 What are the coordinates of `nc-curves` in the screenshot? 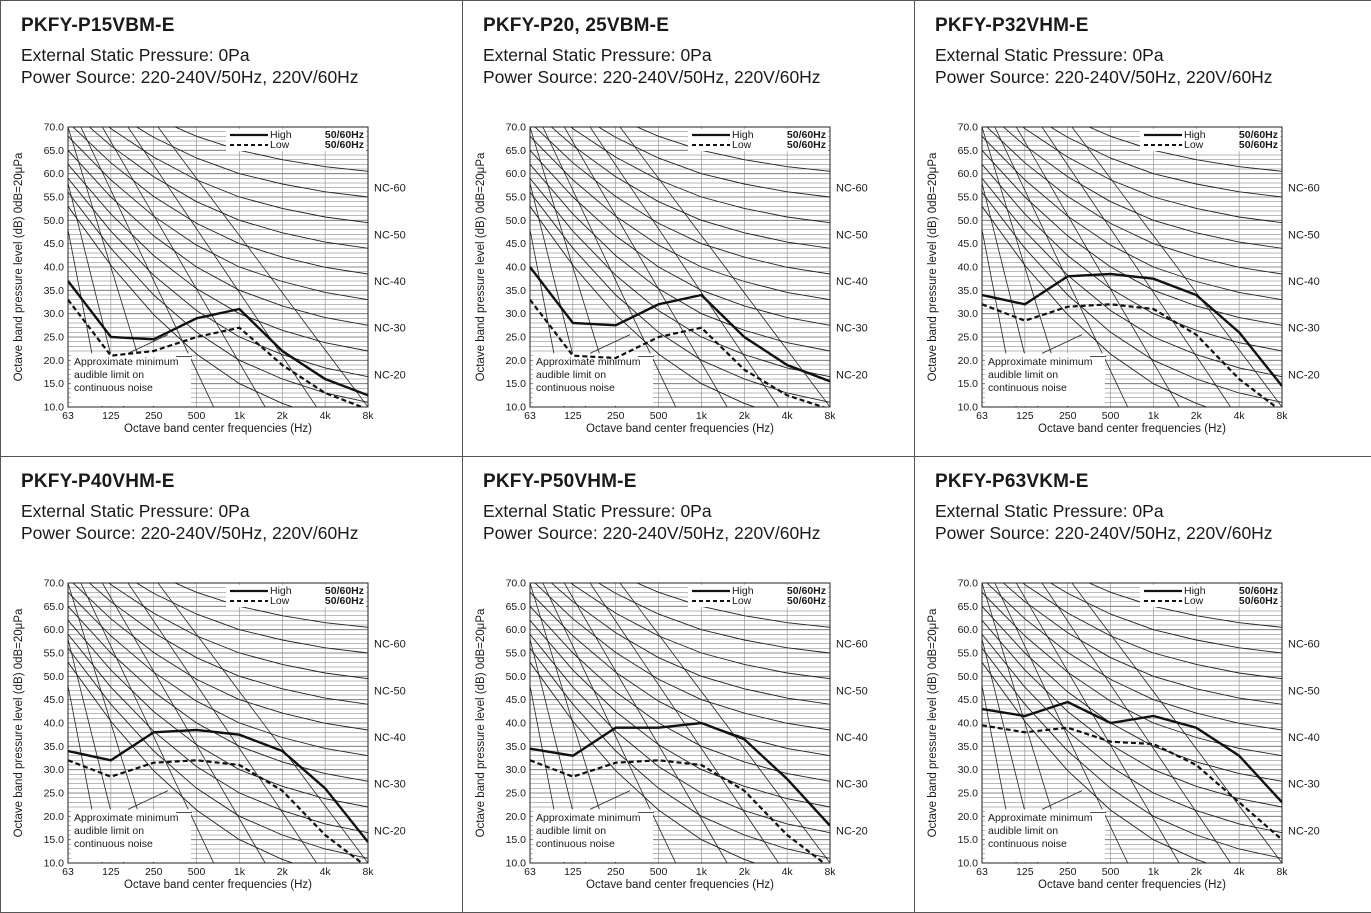 It's located at (1132, 723).